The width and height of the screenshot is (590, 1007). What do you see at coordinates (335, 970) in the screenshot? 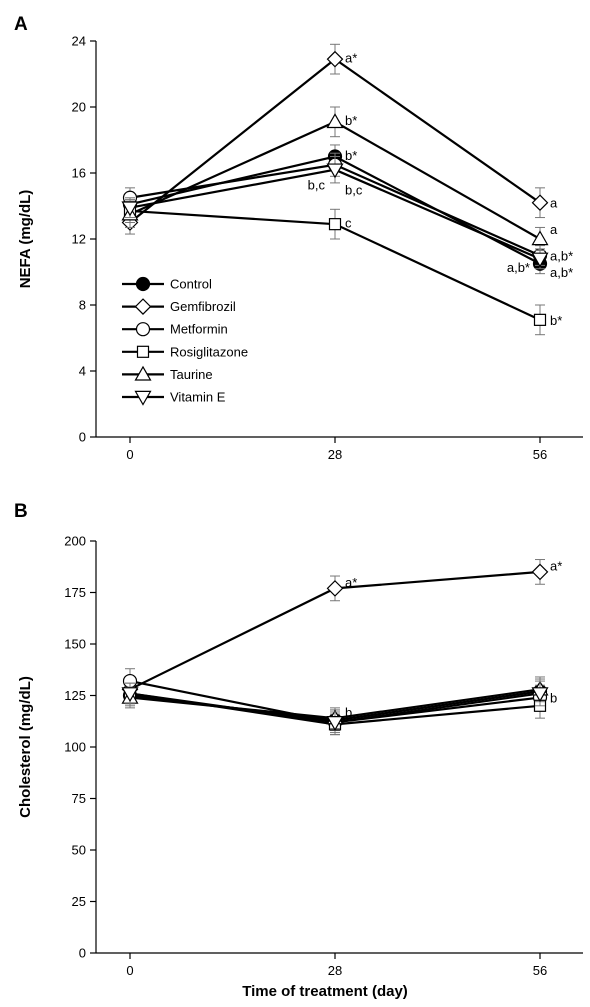
I see `panel-b-x-tick-label: 28` at bounding box center [335, 970].